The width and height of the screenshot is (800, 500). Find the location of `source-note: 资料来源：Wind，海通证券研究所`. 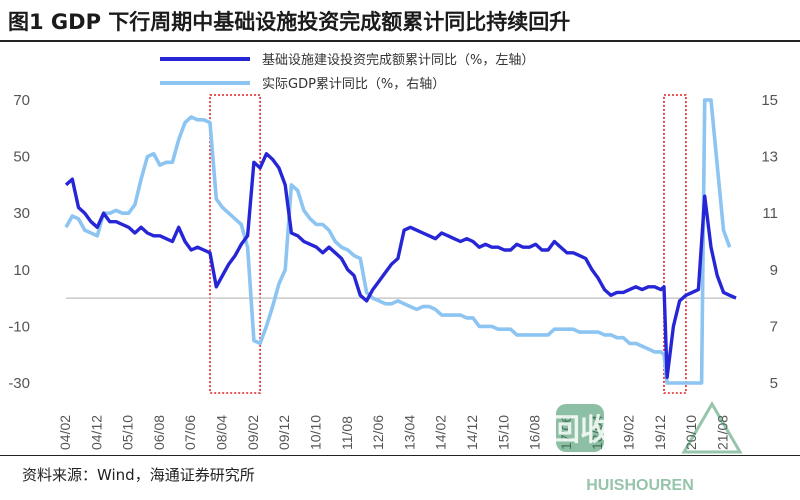

source-note: 资料来源：Wind，海通证券研究所 is located at coordinates (138, 475).